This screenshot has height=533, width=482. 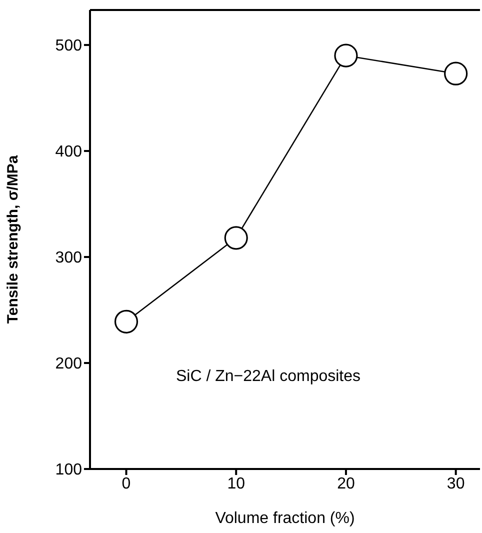 What do you see at coordinates (346, 483) in the screenshot?
I see `x-tick-label: 20` at bounding box center [346, 483].